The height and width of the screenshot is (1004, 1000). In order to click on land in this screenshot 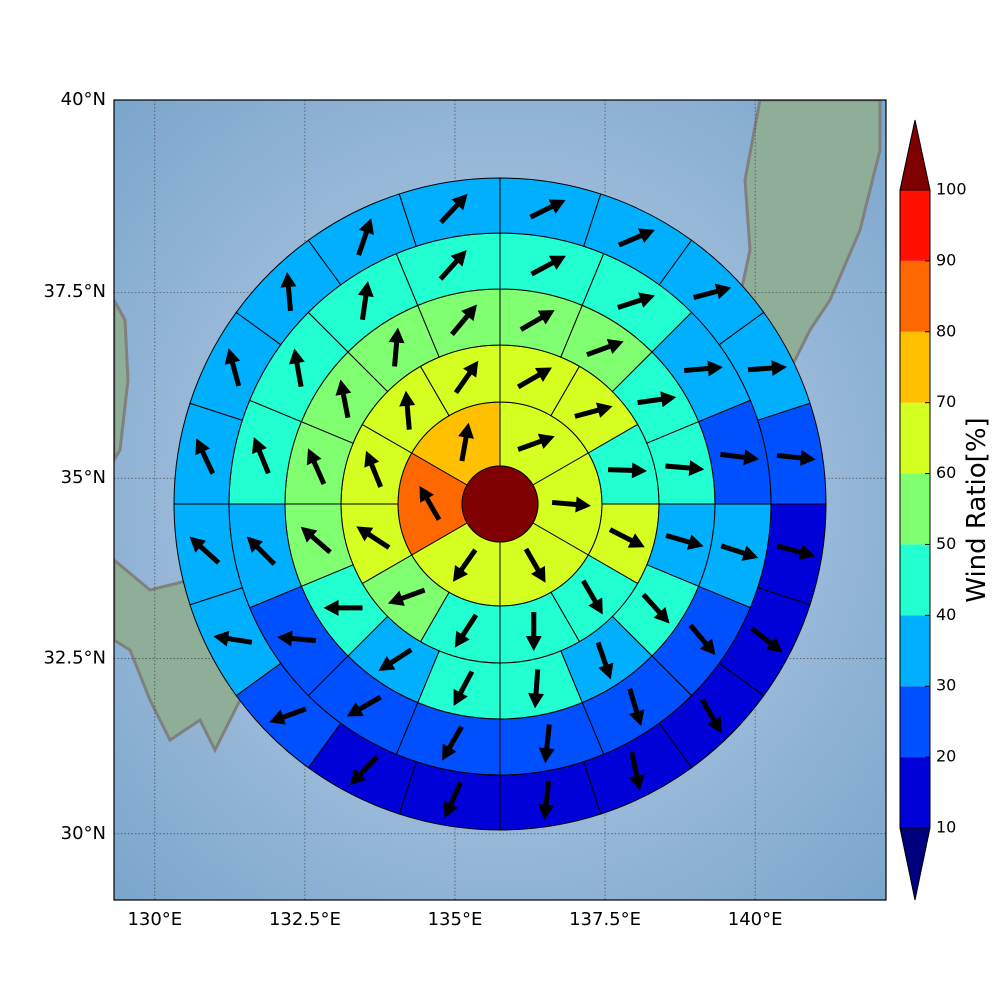, I will do `click(807, 236)`.